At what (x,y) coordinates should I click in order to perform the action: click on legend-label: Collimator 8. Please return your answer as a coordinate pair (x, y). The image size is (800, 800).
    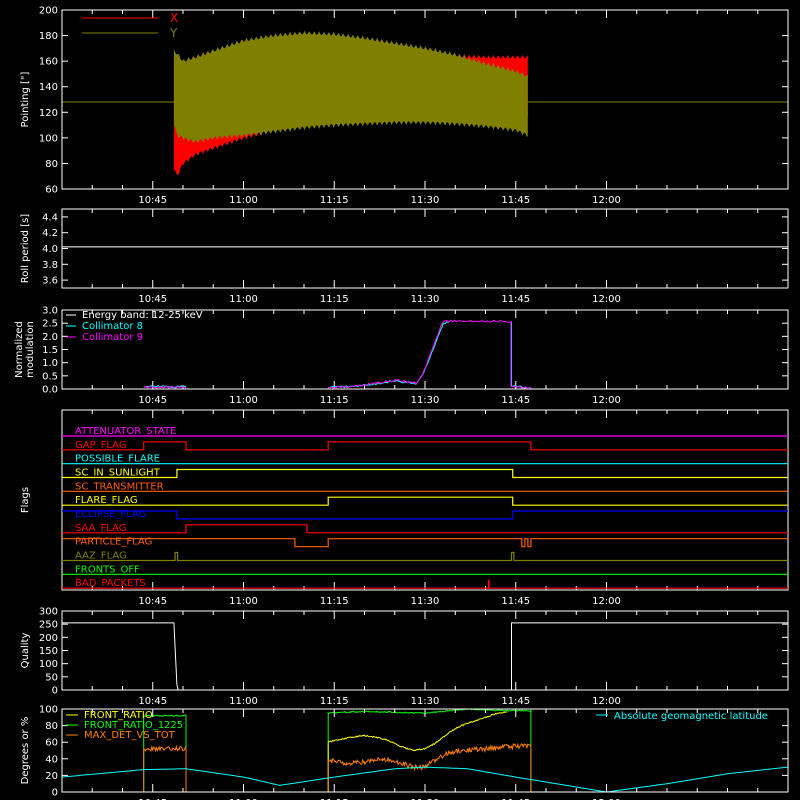
    Looking at the image, I should click on (112, 326).